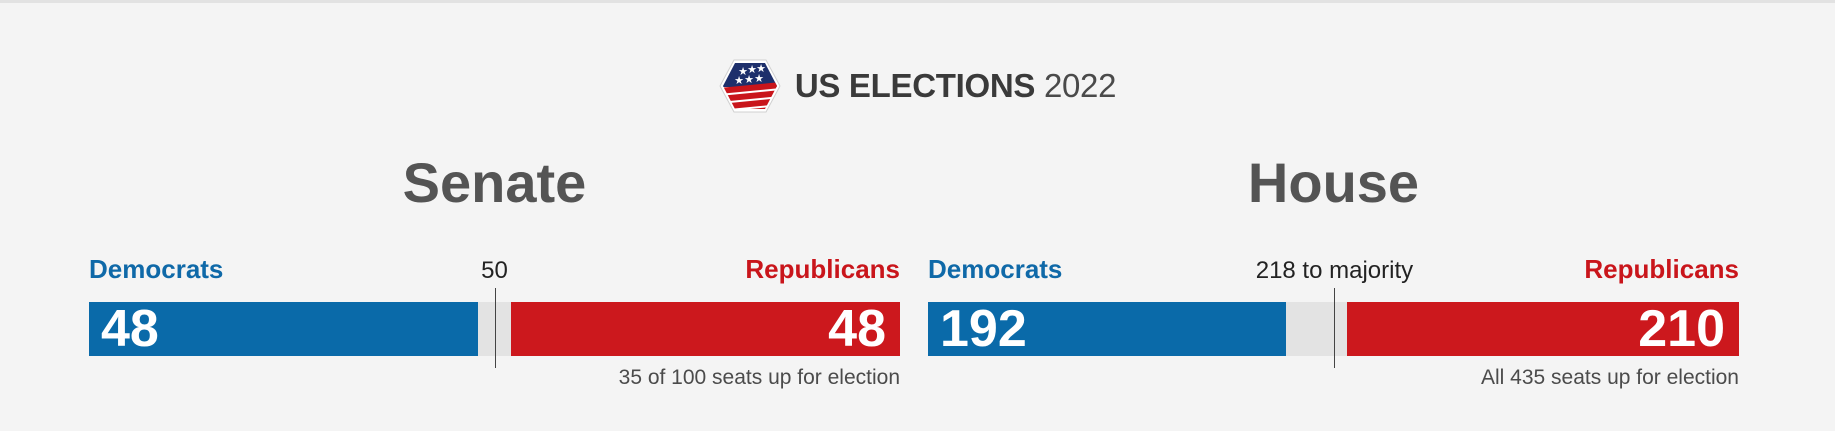  Describe the element at coordinates (1333, 182) in the screenshot. I see `house-title: House` at that location.